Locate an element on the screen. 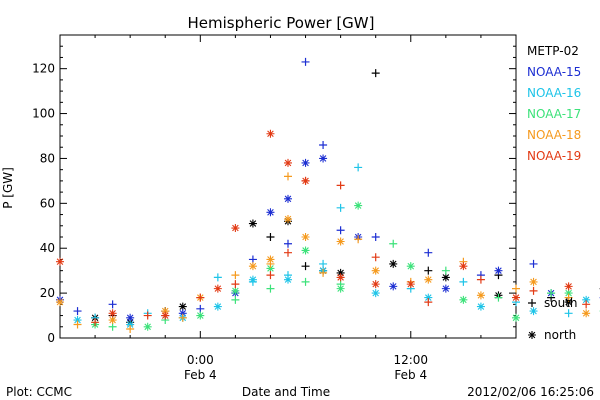  y-tick-label: 80 is located at coordinates (47, 158).